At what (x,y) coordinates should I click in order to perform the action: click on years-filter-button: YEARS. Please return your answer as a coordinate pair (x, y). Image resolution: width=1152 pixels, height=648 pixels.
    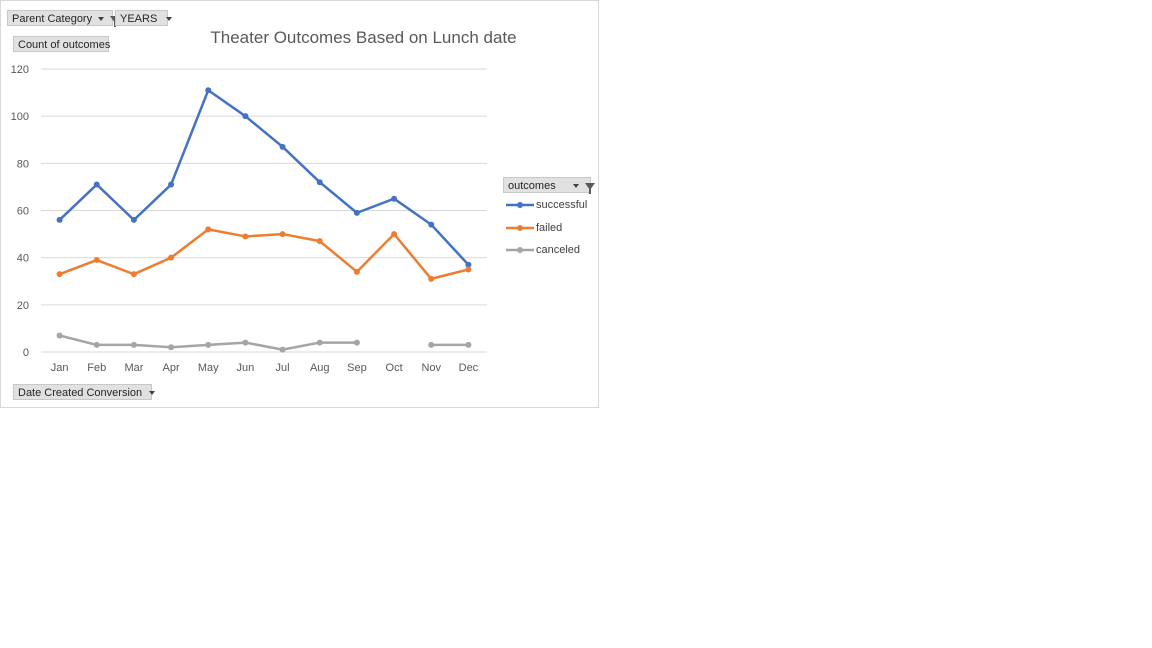
    Looking at the image, I should click on (144, 18).